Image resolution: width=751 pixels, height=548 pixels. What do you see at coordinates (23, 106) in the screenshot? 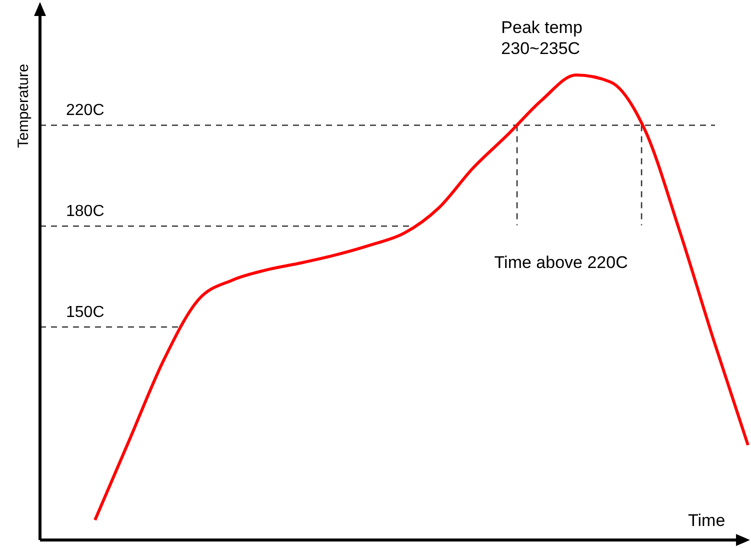
I see `y-axis-title: Temperature` at bounding box center [23, 106].